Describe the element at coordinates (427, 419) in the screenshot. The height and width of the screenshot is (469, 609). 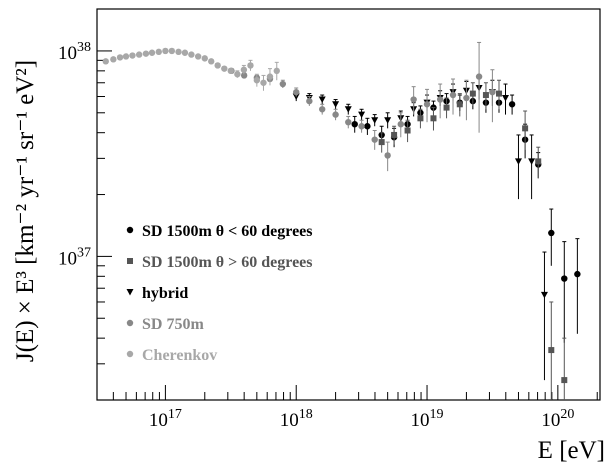
I see `x-tick-label: 1019` at that location.